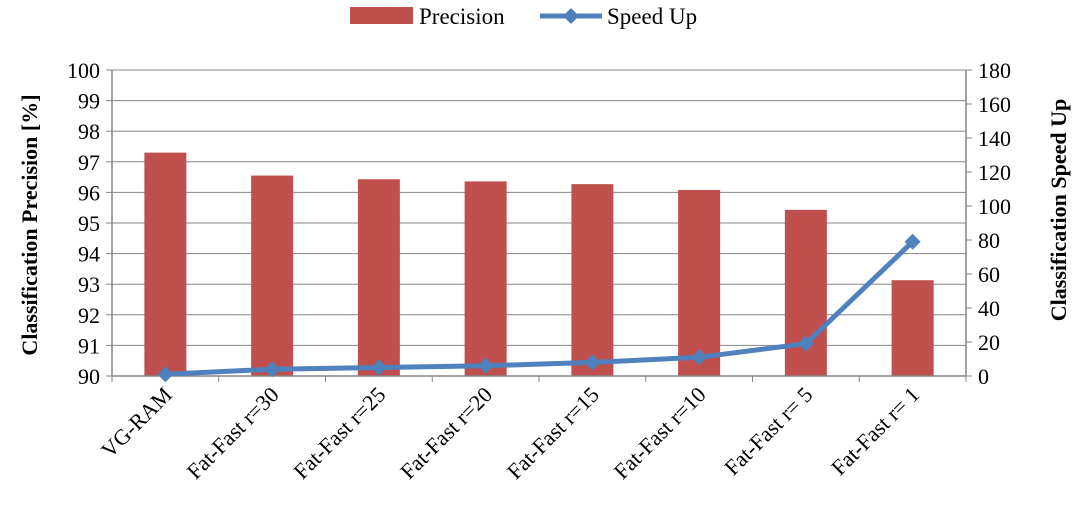 This screenshot has width=1079, height=524. What do you see at coordinates (989, 240) in the screenshot?
I see `y-right-tick-label: 80` at bounding box center [989, 240].